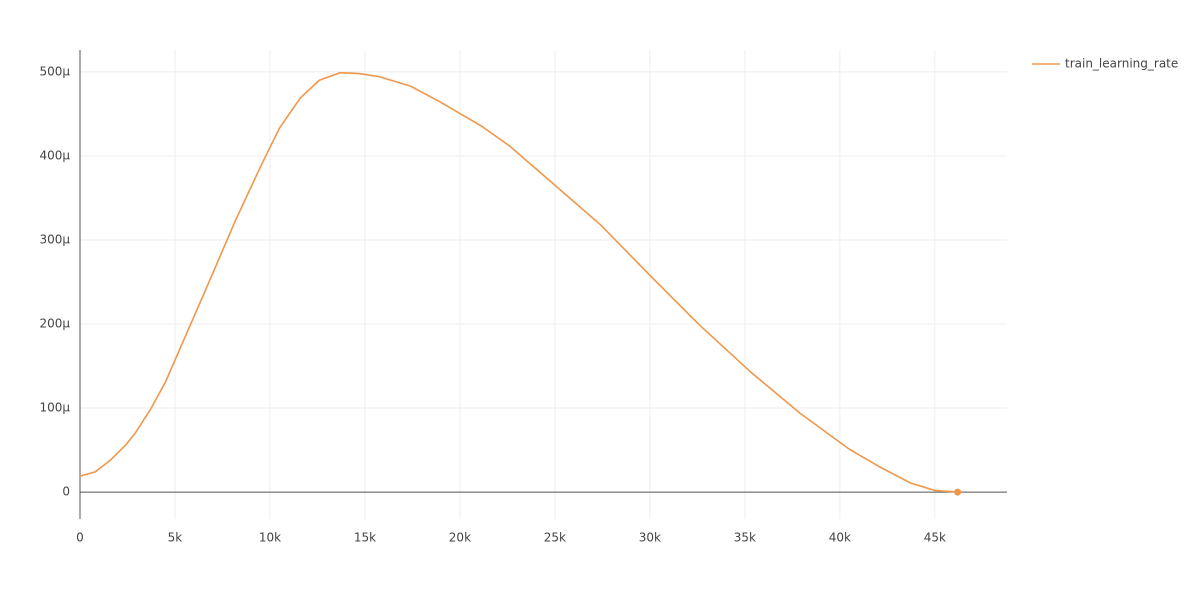  Describe the element at coordinates (66, 492) in the screenshot. I see `y-tick-label: 0` at that location.